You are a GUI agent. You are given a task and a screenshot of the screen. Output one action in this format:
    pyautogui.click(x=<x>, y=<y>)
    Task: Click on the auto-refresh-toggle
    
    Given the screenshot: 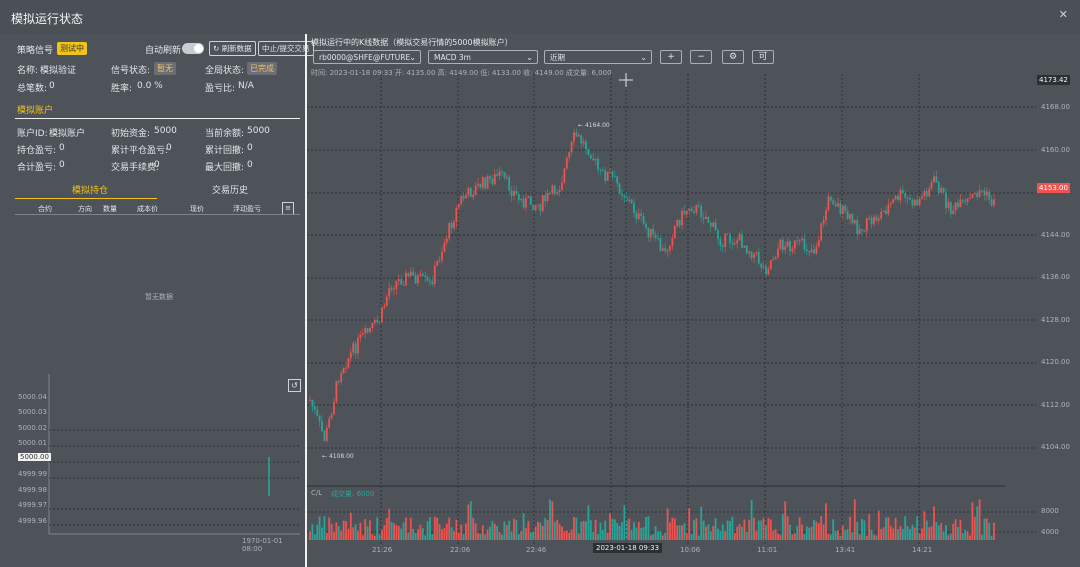 What is the action you would take?
    pyautogui.click(x=193, y=48)
    